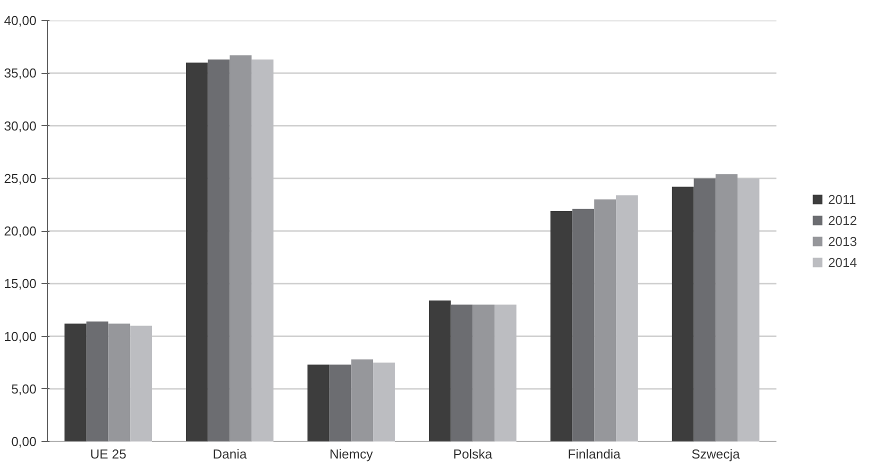 Image resolution: width=877 pixels, height=464 pixels. I want to click on legend-label: 2011, so click(842, 199).